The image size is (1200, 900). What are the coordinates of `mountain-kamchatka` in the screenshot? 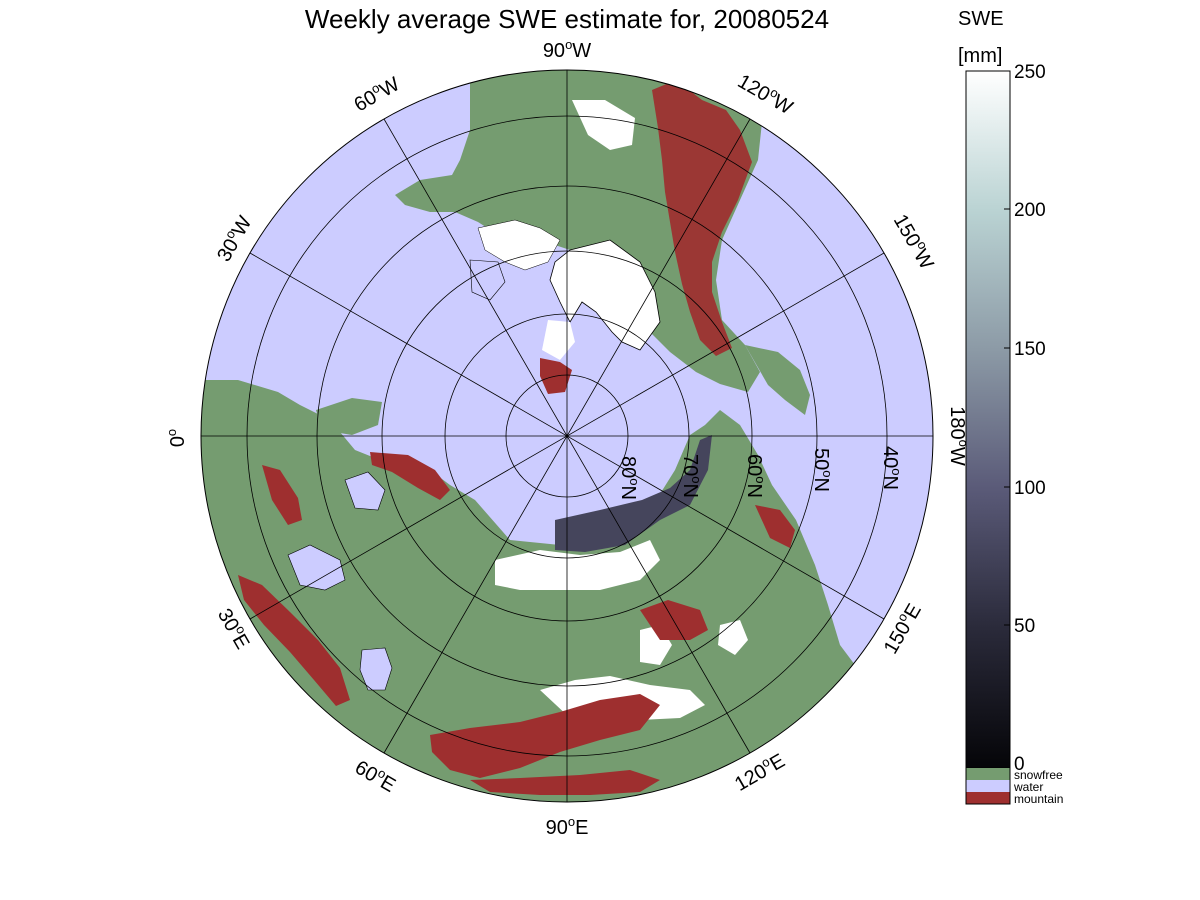 It's located at (775, 526).